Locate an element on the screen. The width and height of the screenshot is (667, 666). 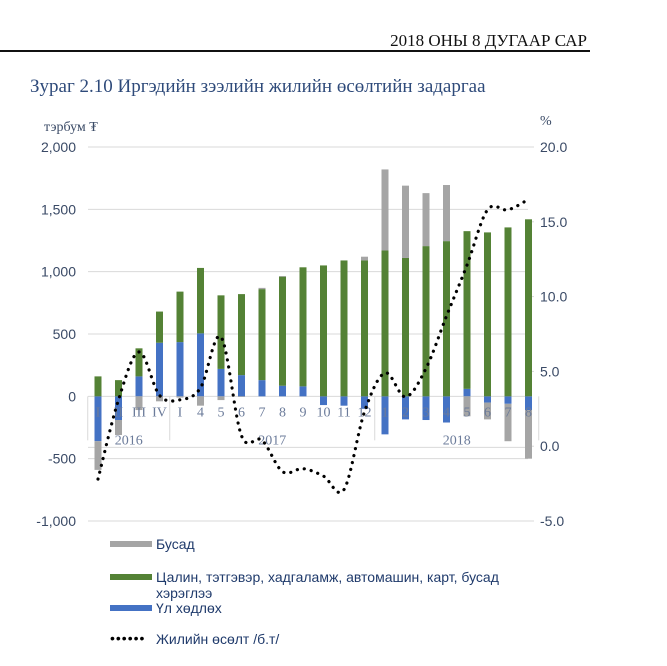
category-label: 2 is located at coordinates (405, 412).